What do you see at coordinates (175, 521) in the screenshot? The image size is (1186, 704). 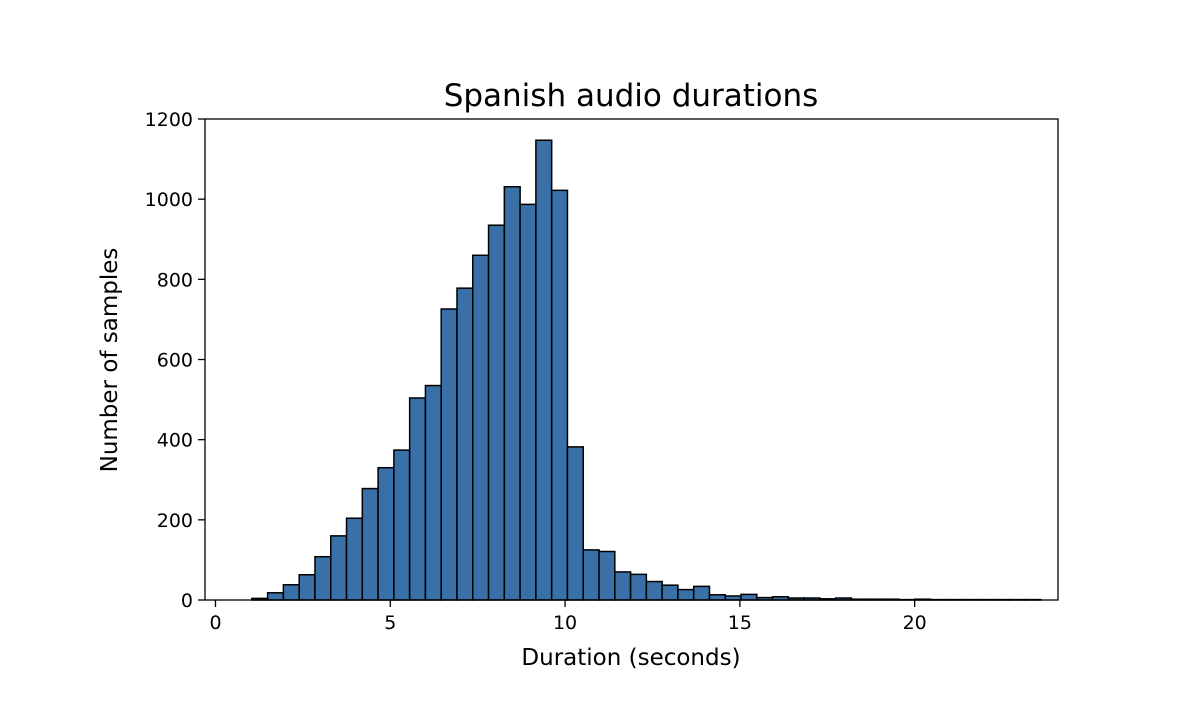 I see `y-tick-label: 200` at bounding box center [175, 521].